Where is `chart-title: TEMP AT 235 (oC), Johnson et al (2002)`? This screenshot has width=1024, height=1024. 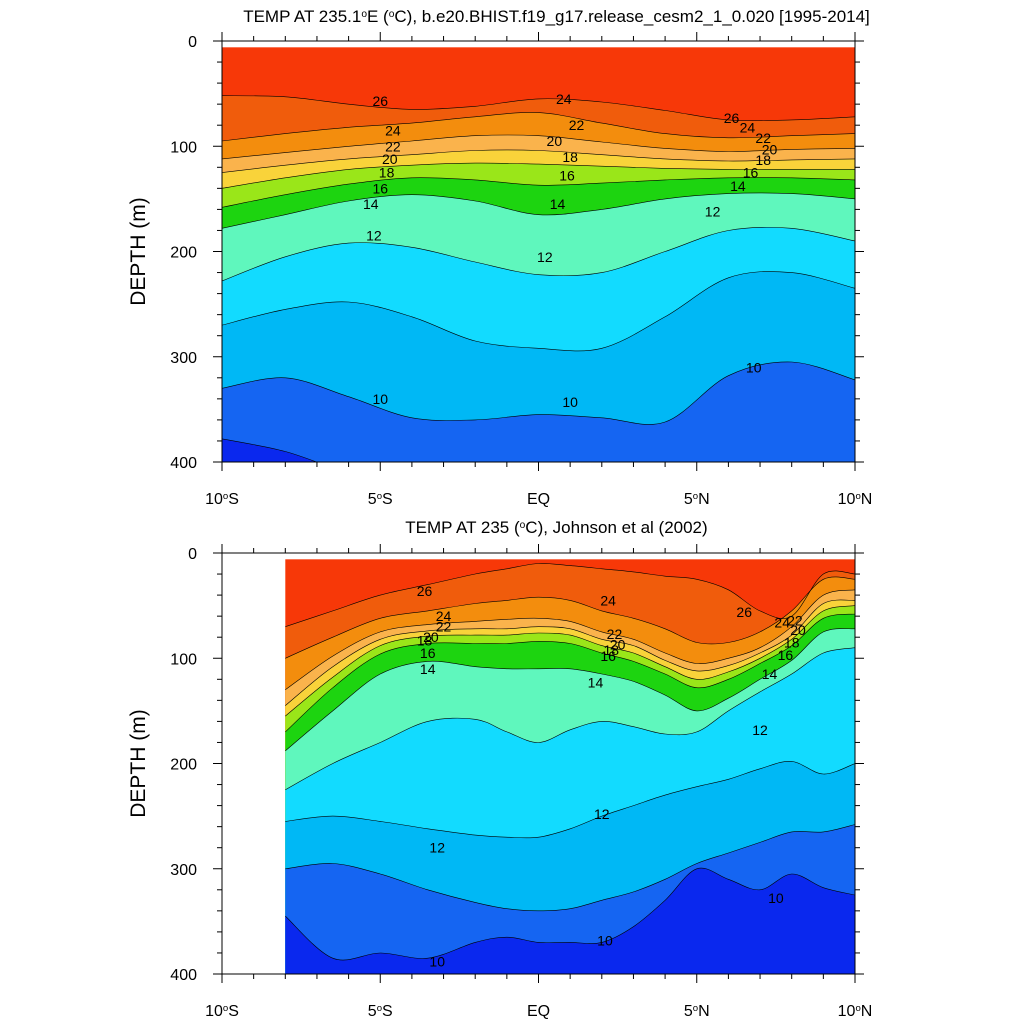
chart-title: TEMP AT 235 (oC), Johnson et al (2002) is located at coordinates (556, 527).